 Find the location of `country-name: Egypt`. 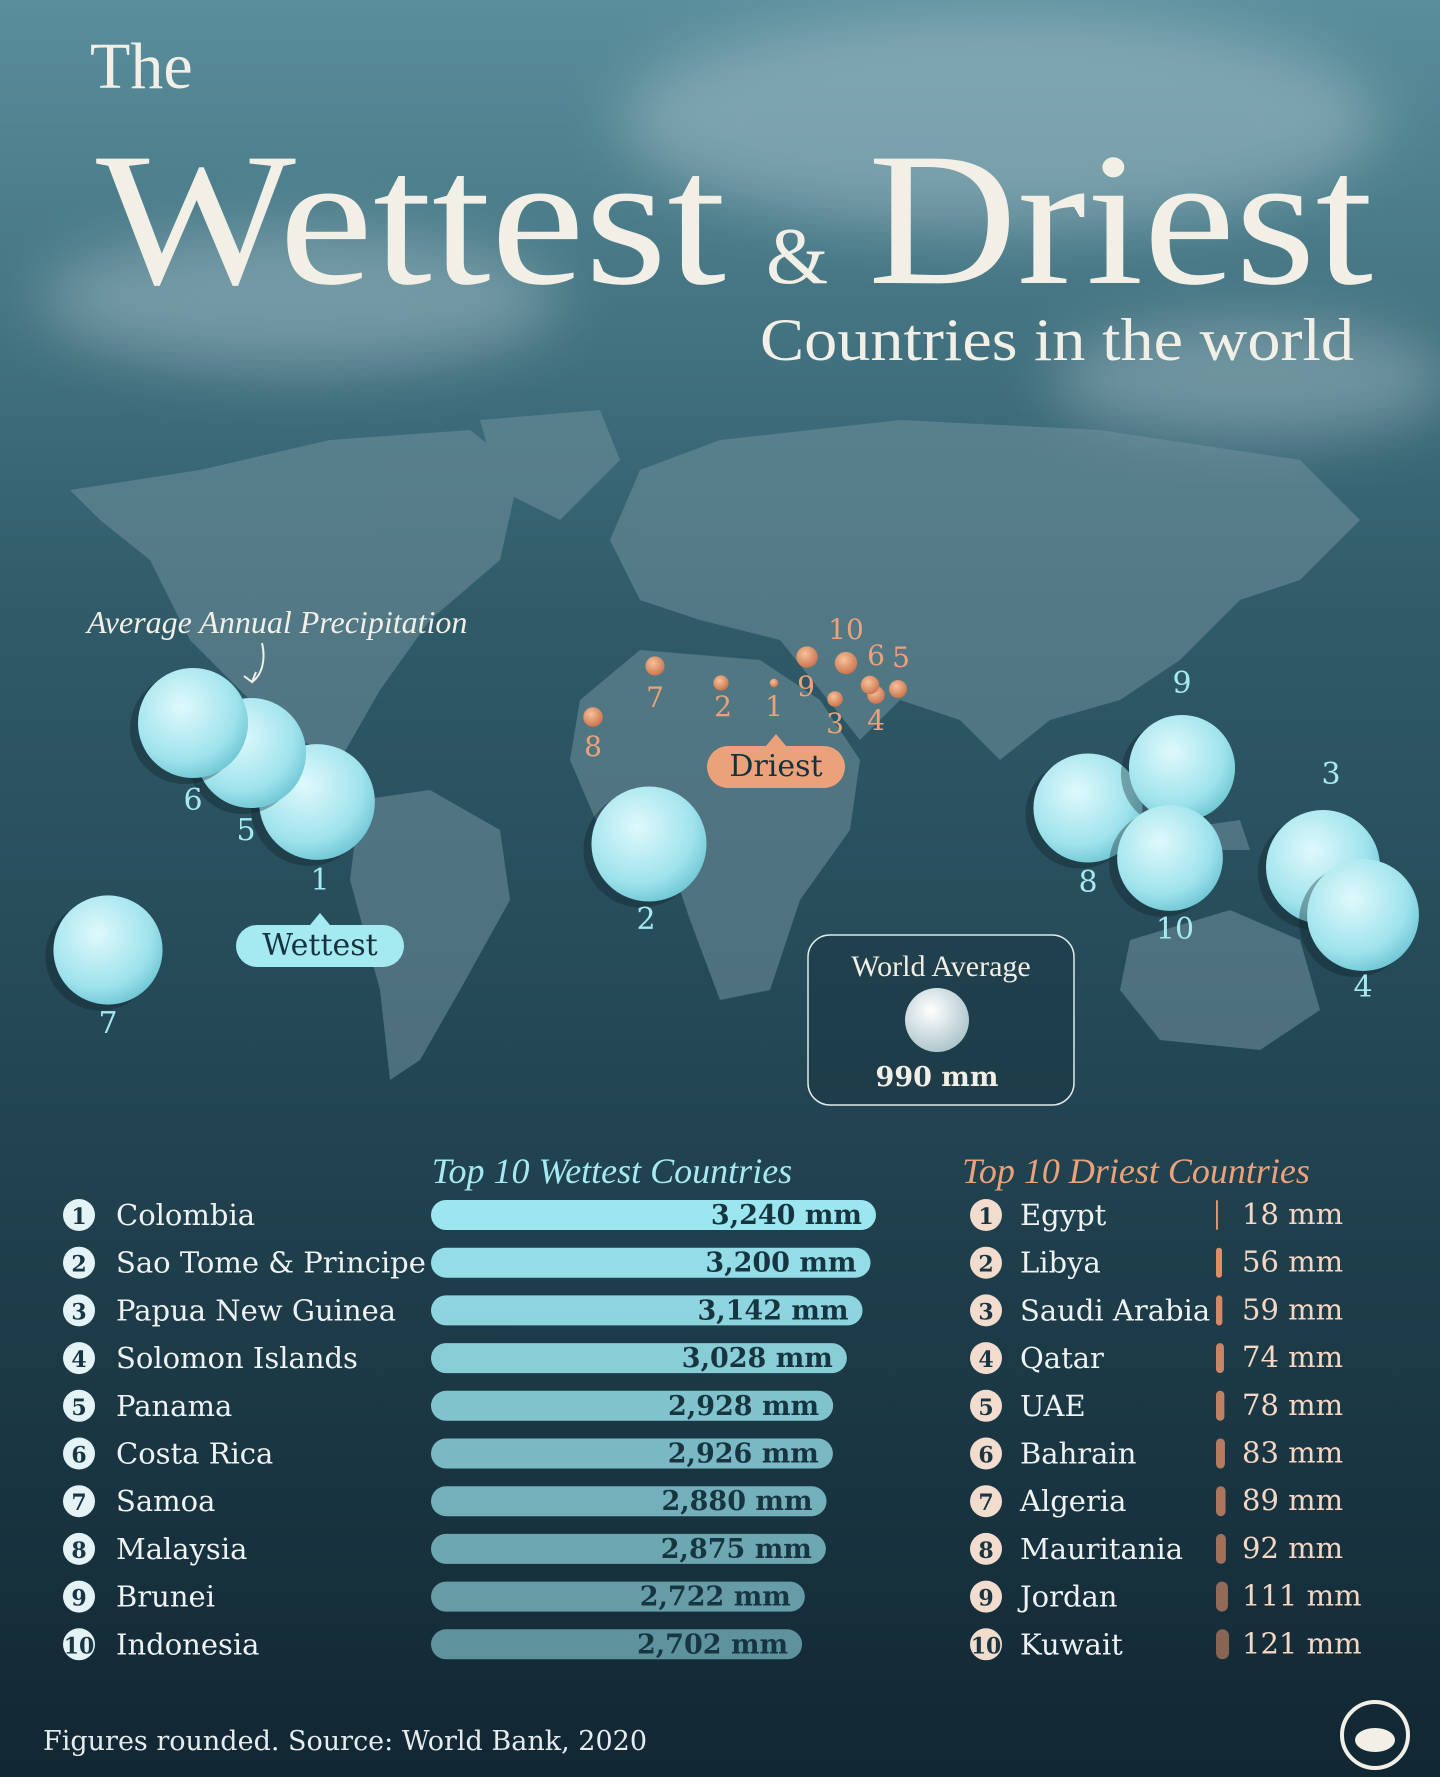

country-name: Egypt is located at coordinates (1063, 1215).